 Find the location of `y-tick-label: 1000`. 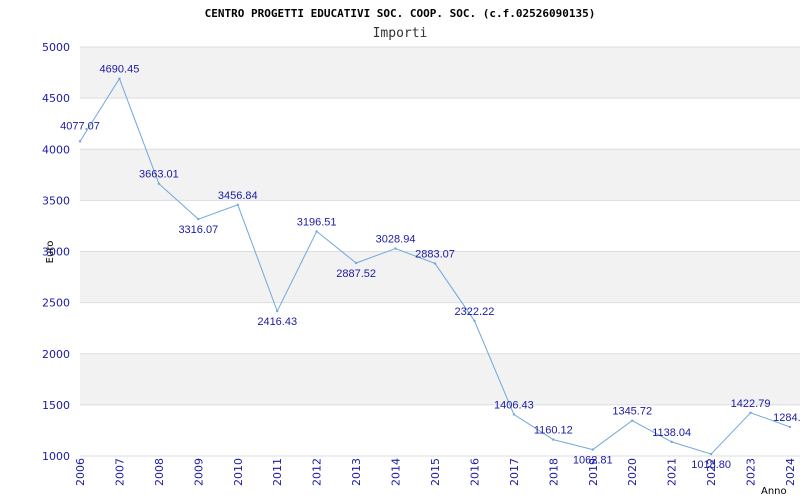

y-tick-label: 1000 is located at coordinates (56, 456).